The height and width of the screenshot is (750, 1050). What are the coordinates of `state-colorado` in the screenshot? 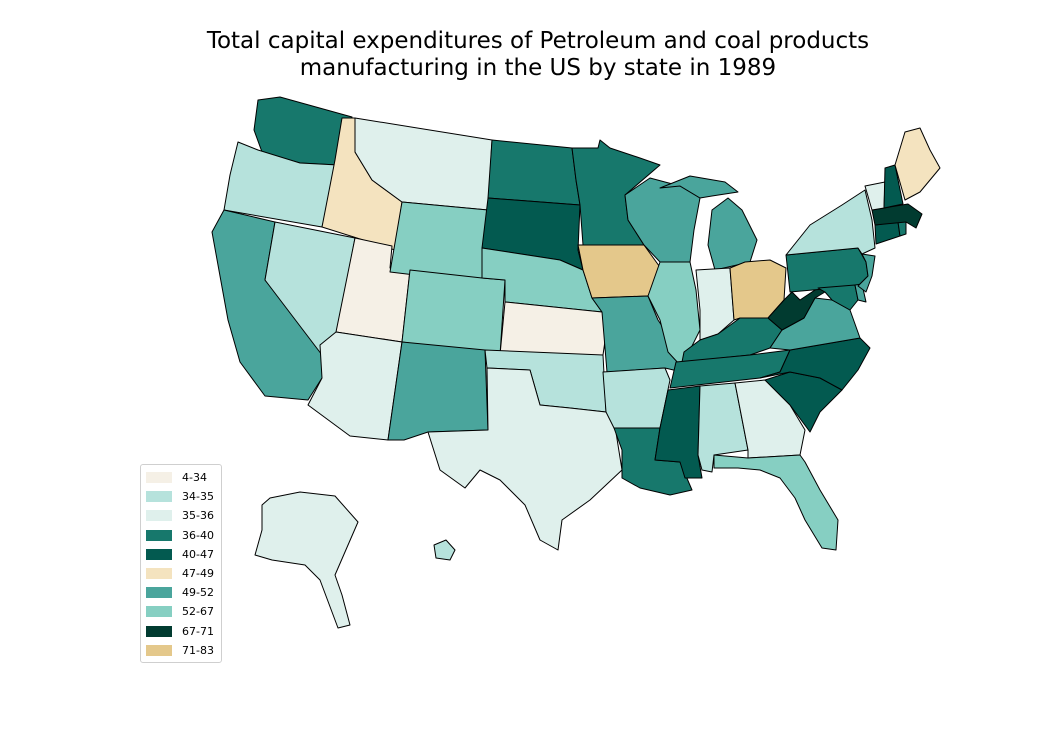 It's located at (453, 312).